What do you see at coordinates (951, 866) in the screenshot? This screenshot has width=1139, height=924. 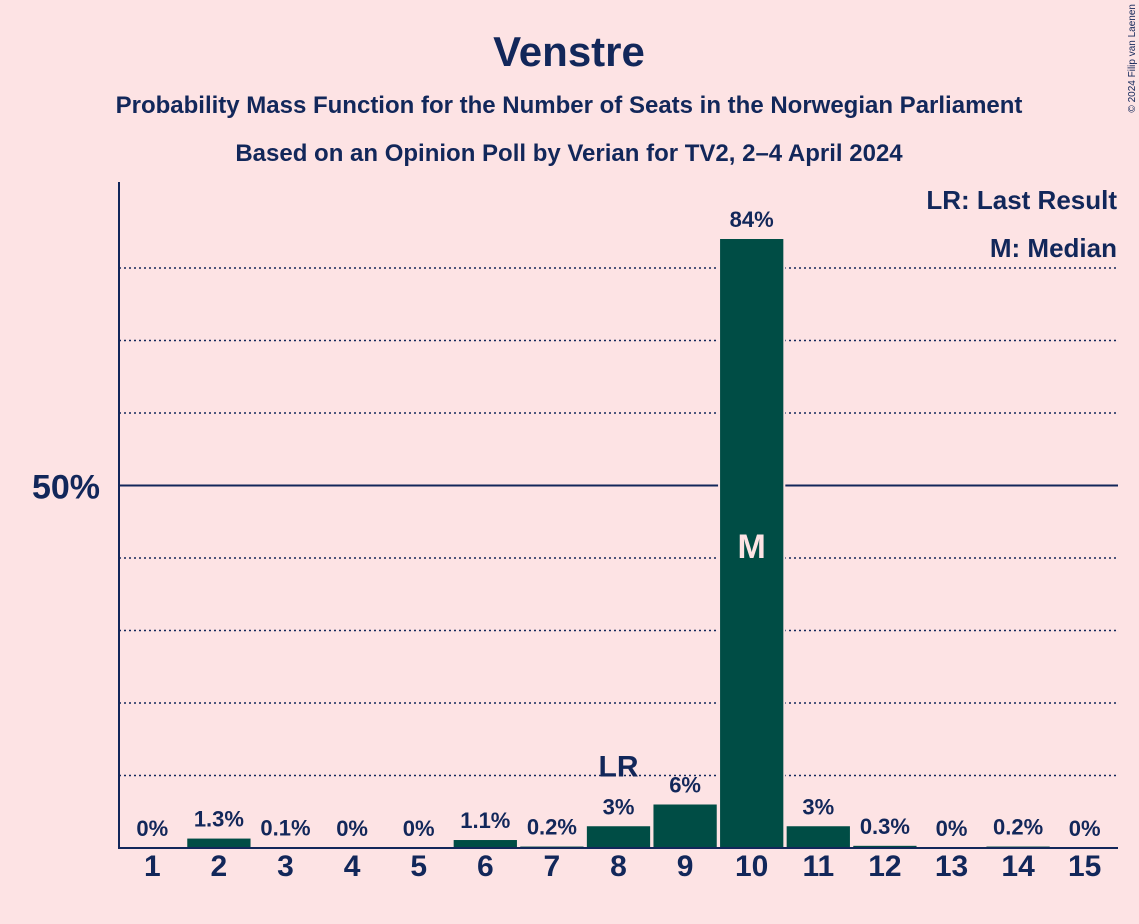 I see `x-tick-13: 13` at bounding box center [951, 866].